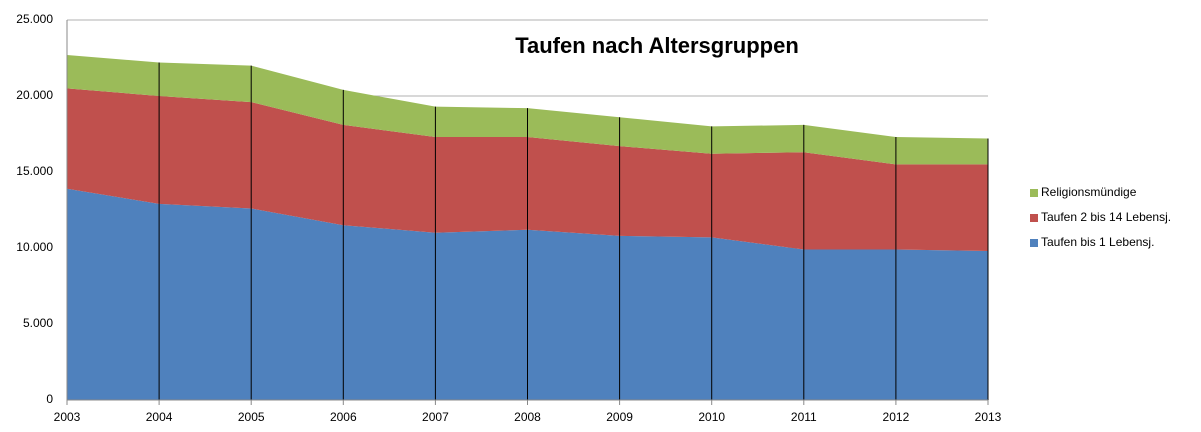 The image size is (1201, 432). I want to click on y-tick-label: 25.000, so click(34, 19).